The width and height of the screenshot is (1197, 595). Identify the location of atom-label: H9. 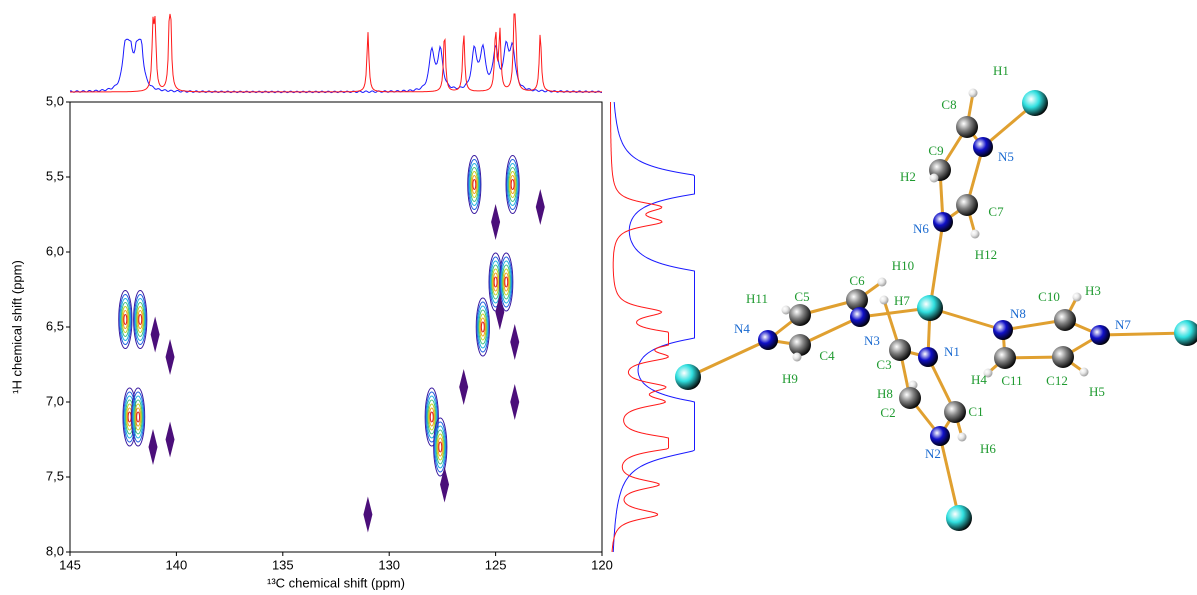
(790, 378).